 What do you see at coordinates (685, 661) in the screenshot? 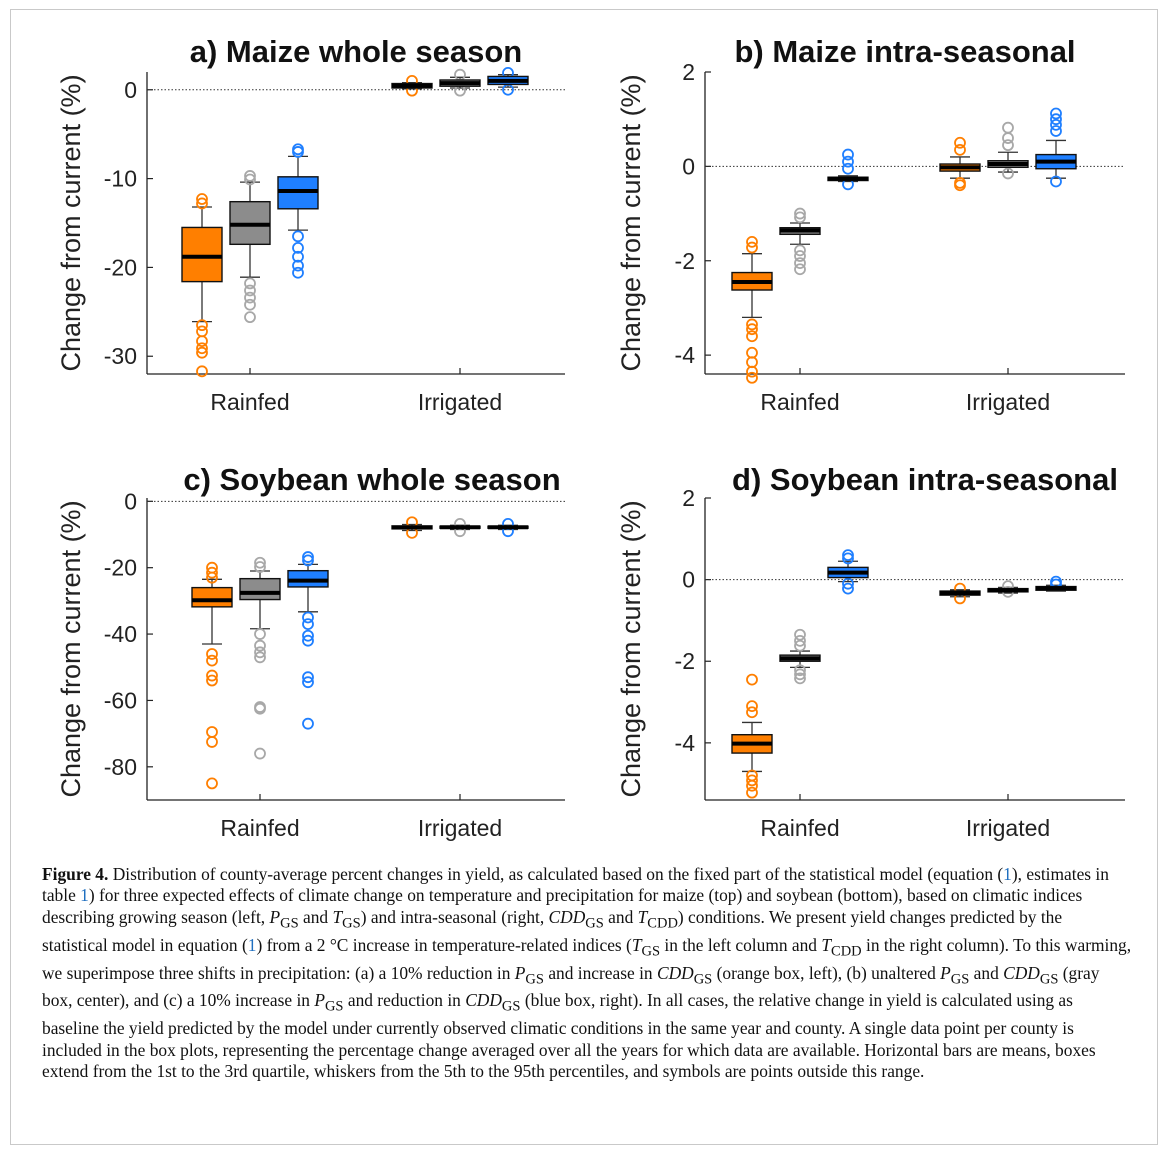
I see `y-tick-label: -2` at bounding box center [685, 661].